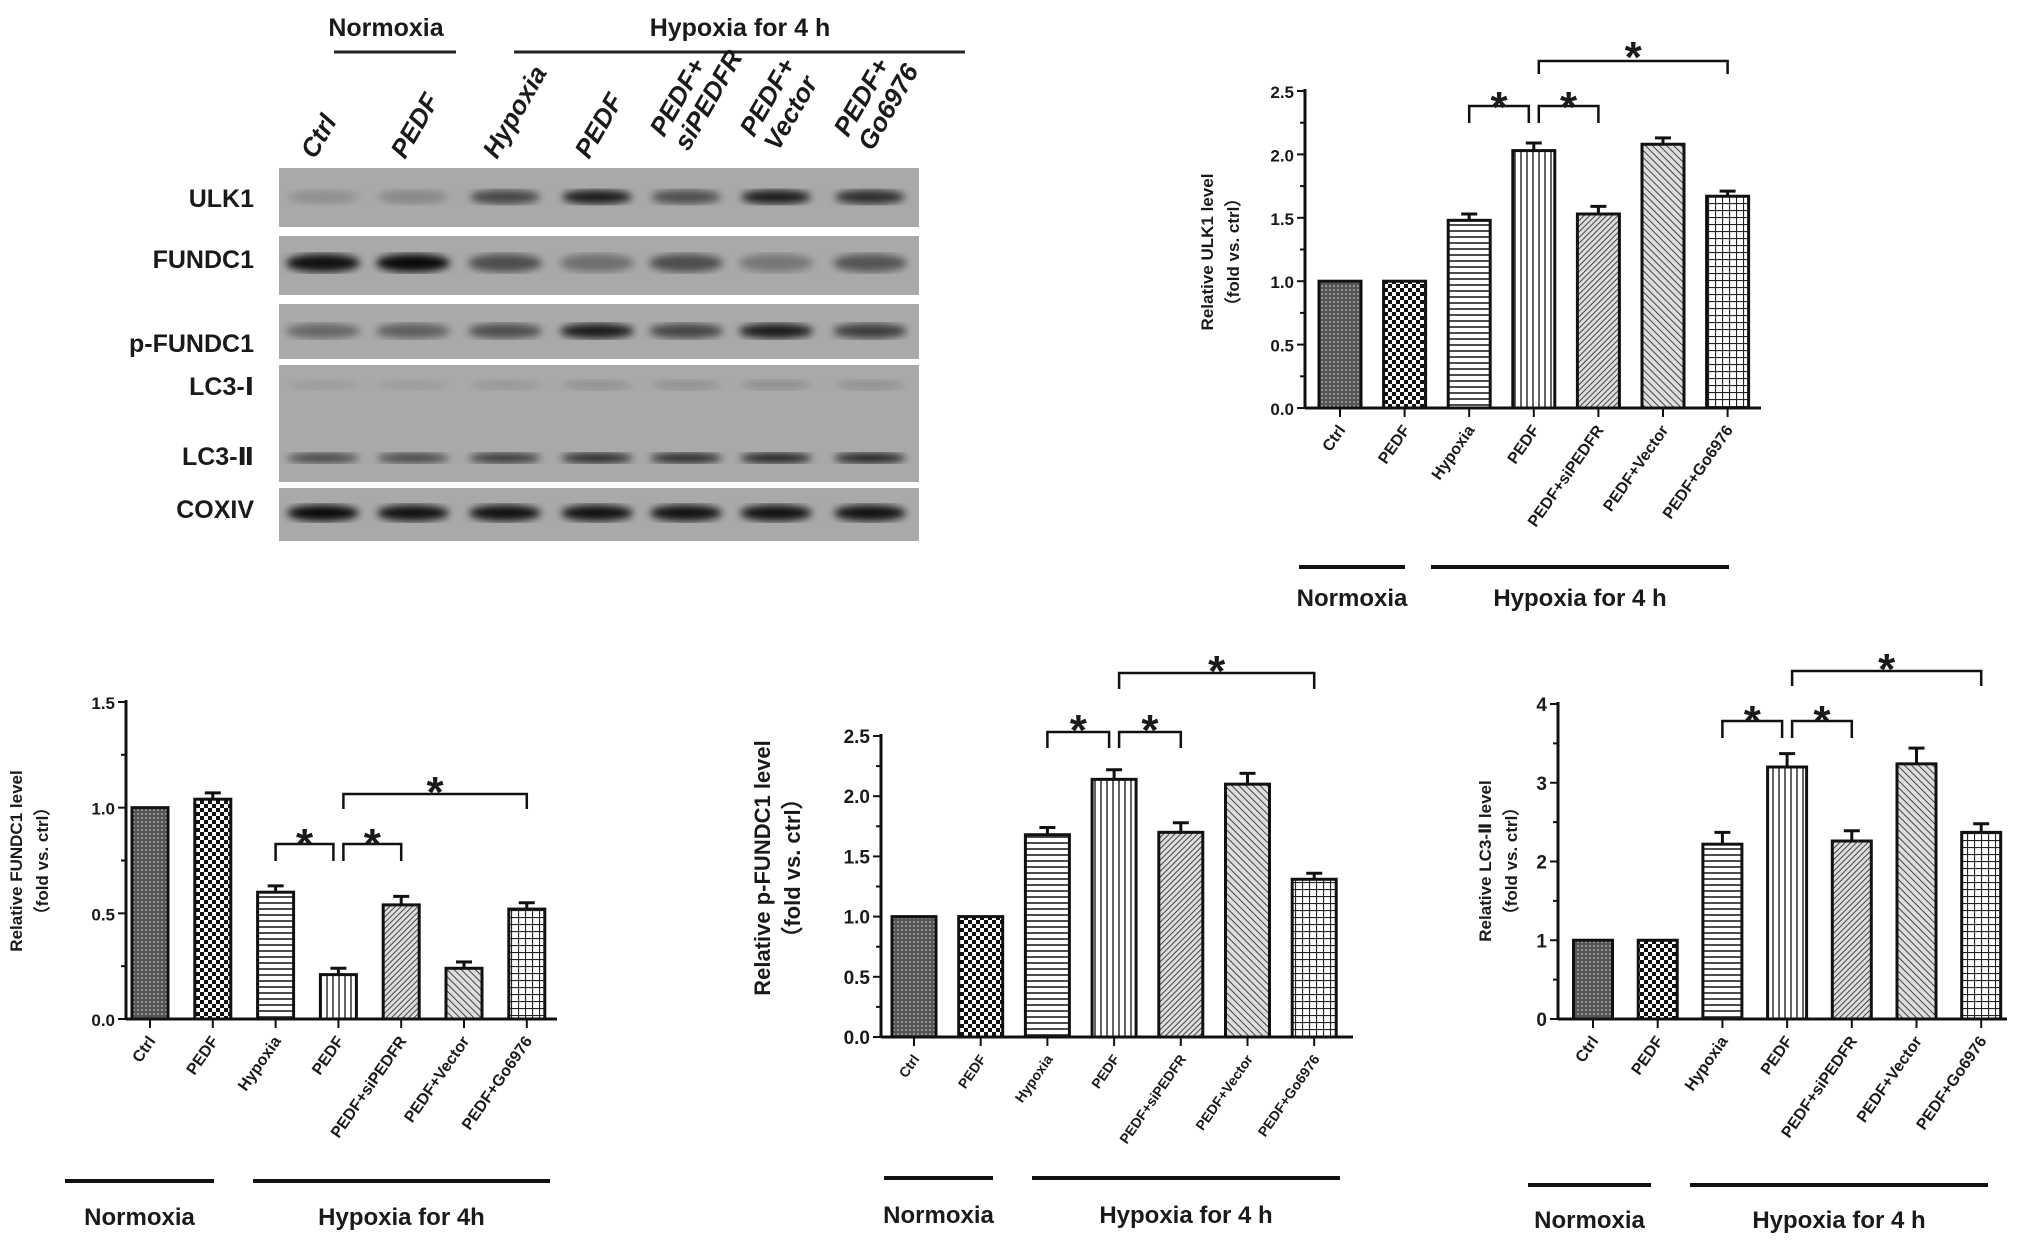 The image size is (2031, 1244). What do you see at coordinates (1152, 1099) in the screenshot?
I see `x-tick-label: PEDF+siPEDFR` at bounding box center [1152, 1099].